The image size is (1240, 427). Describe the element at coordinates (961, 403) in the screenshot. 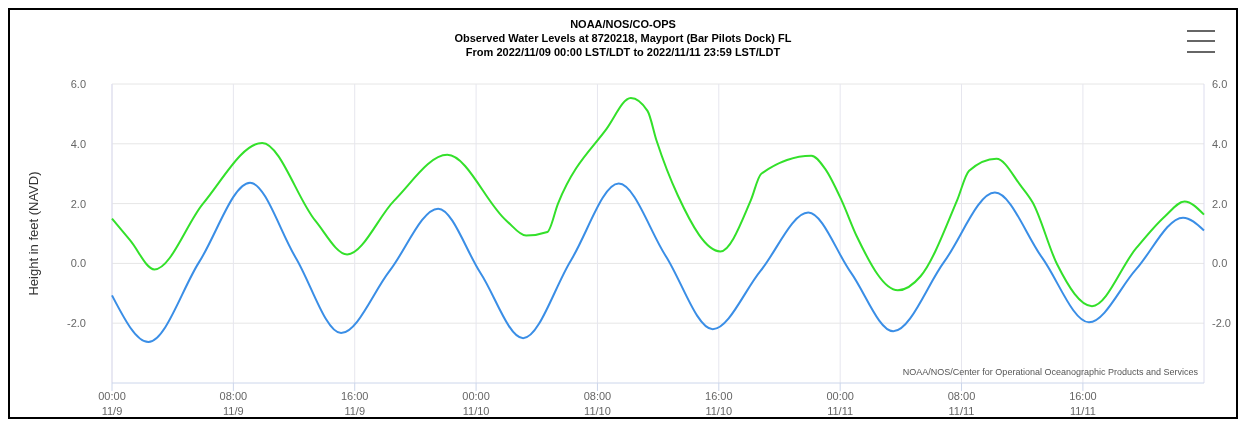

I see `x-tick-label: 08:00 11/11` at that location.